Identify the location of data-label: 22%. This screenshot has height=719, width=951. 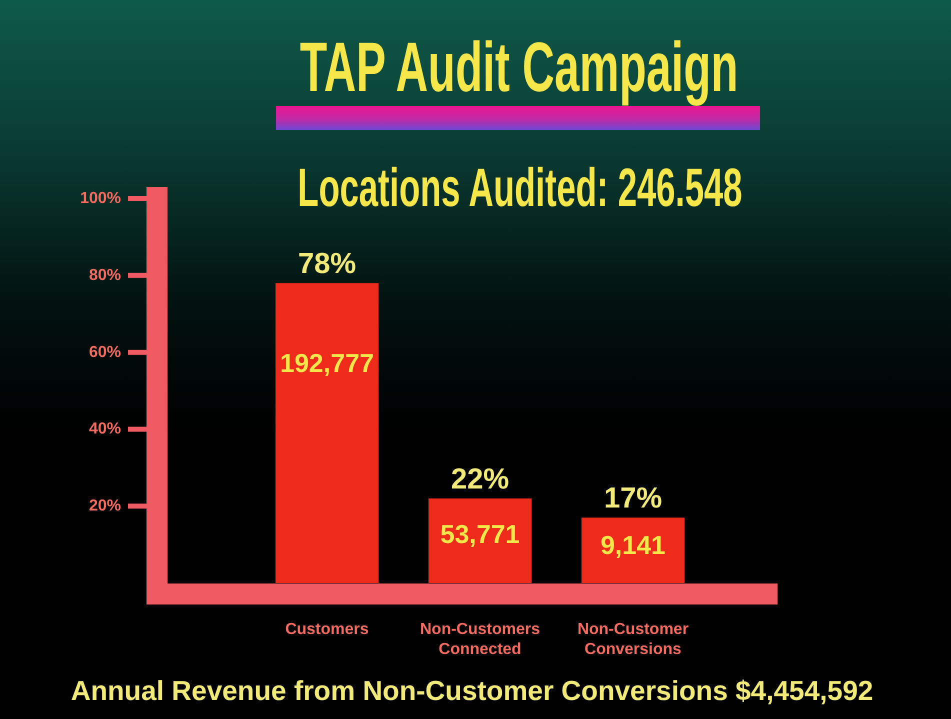
(480, 479).